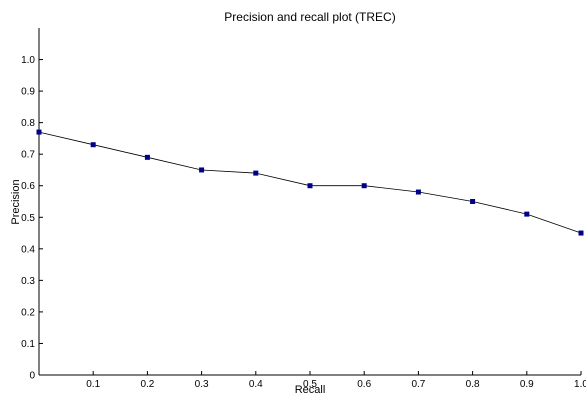 This screenshot has width=586, height=396. Describe the element at coordinates (256, 384) in the screenshot. I see `x-tick-label: 0.4` at that location.